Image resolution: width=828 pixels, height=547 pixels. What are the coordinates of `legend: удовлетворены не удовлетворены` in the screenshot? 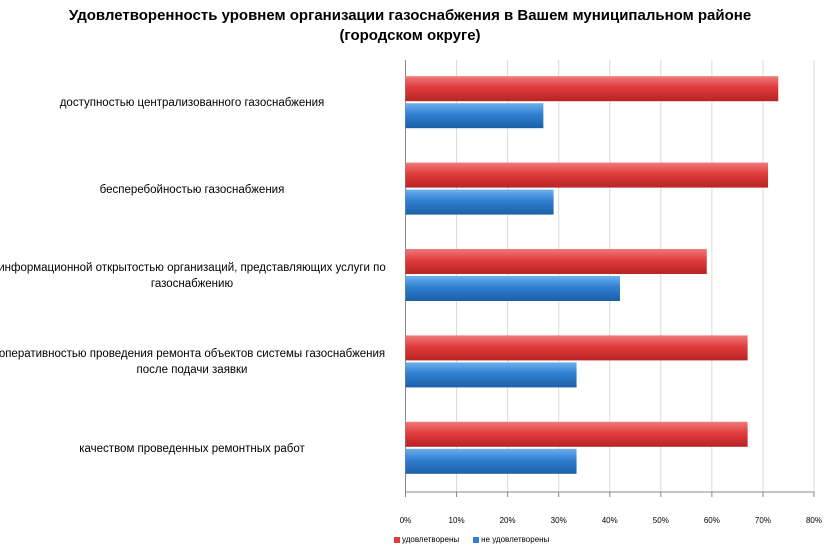 It's located at (471, 539).